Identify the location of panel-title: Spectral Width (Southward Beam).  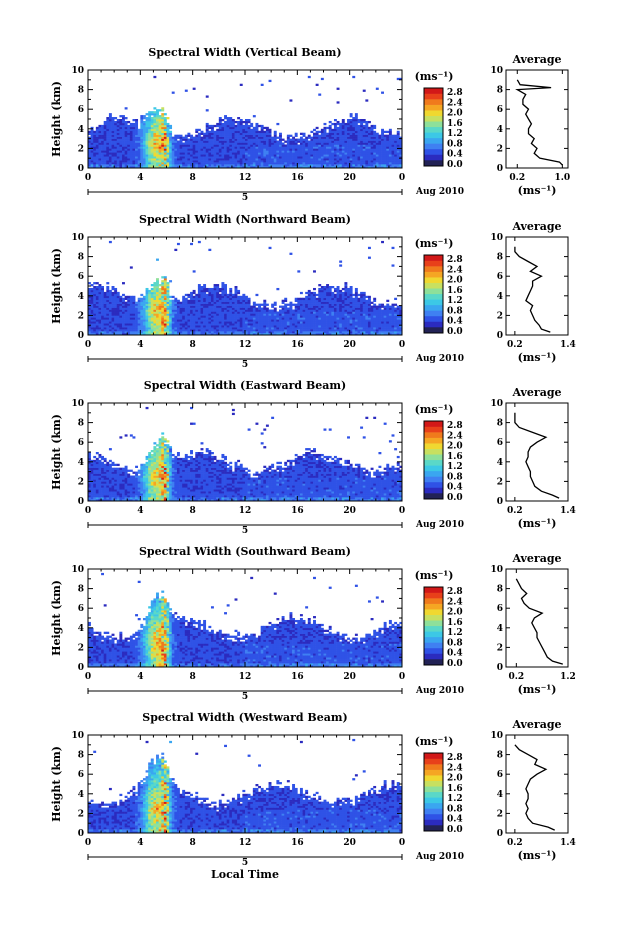
(245, 551).